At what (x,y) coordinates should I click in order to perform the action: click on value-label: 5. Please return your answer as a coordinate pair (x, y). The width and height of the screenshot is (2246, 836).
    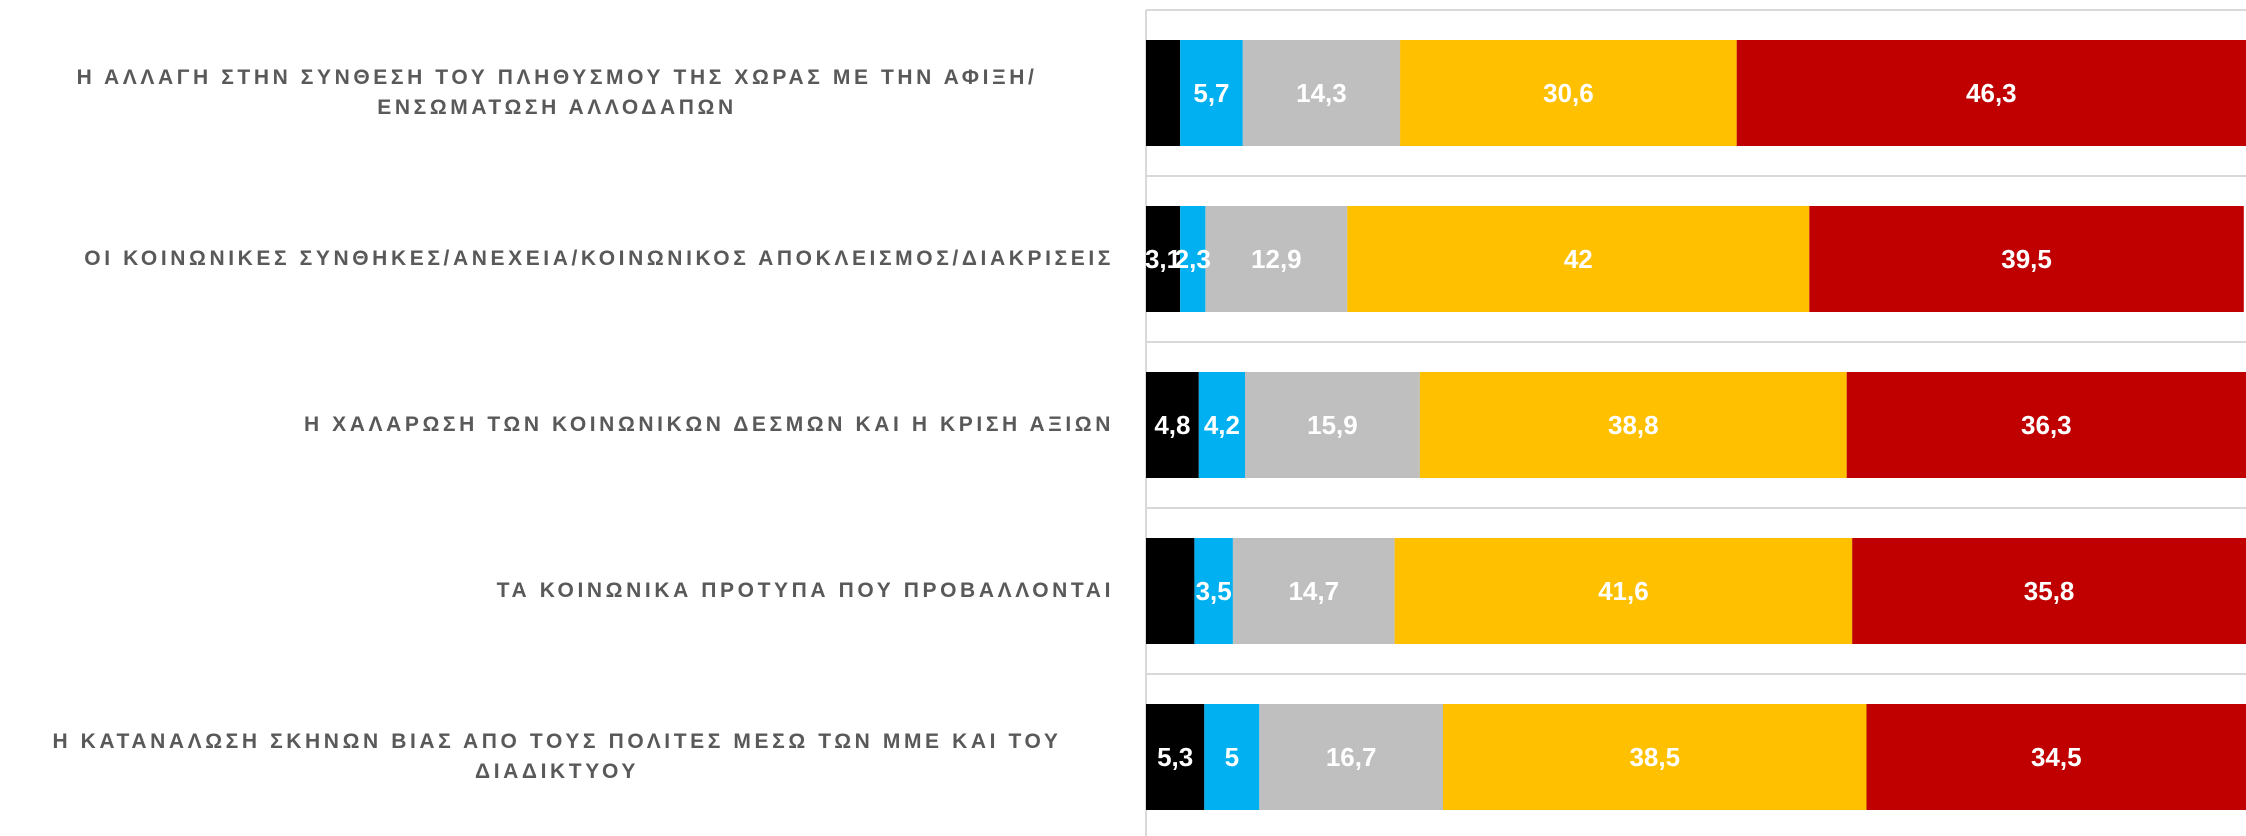
    Looking at the image, I should click on (1232, 757).